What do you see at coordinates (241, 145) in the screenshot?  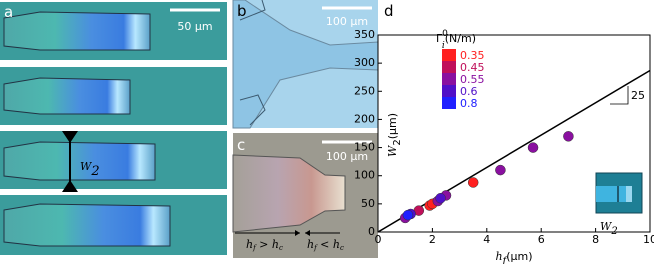 I see `panel-label: c` at bounding box center [241, 145].